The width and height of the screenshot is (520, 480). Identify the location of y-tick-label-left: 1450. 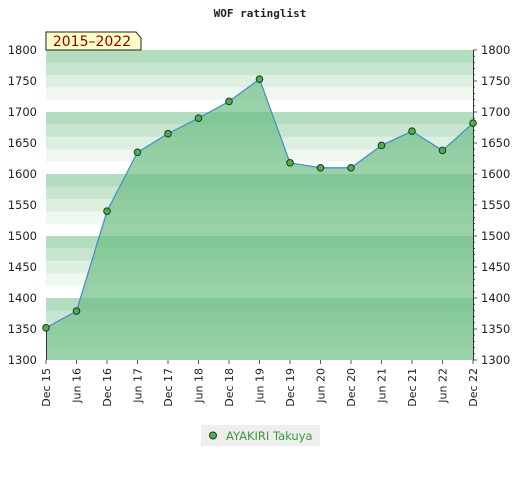
(22, 267).